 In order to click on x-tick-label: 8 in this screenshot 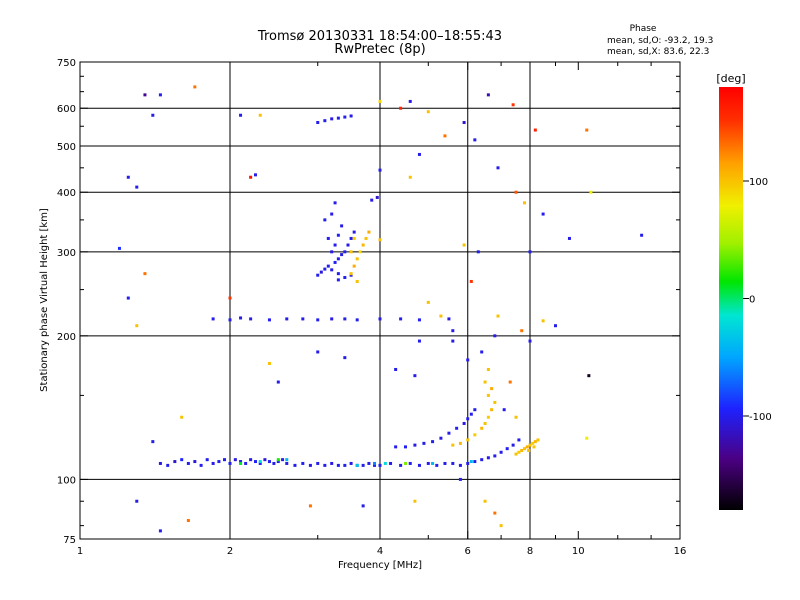, I will do `click(530, 551)`.